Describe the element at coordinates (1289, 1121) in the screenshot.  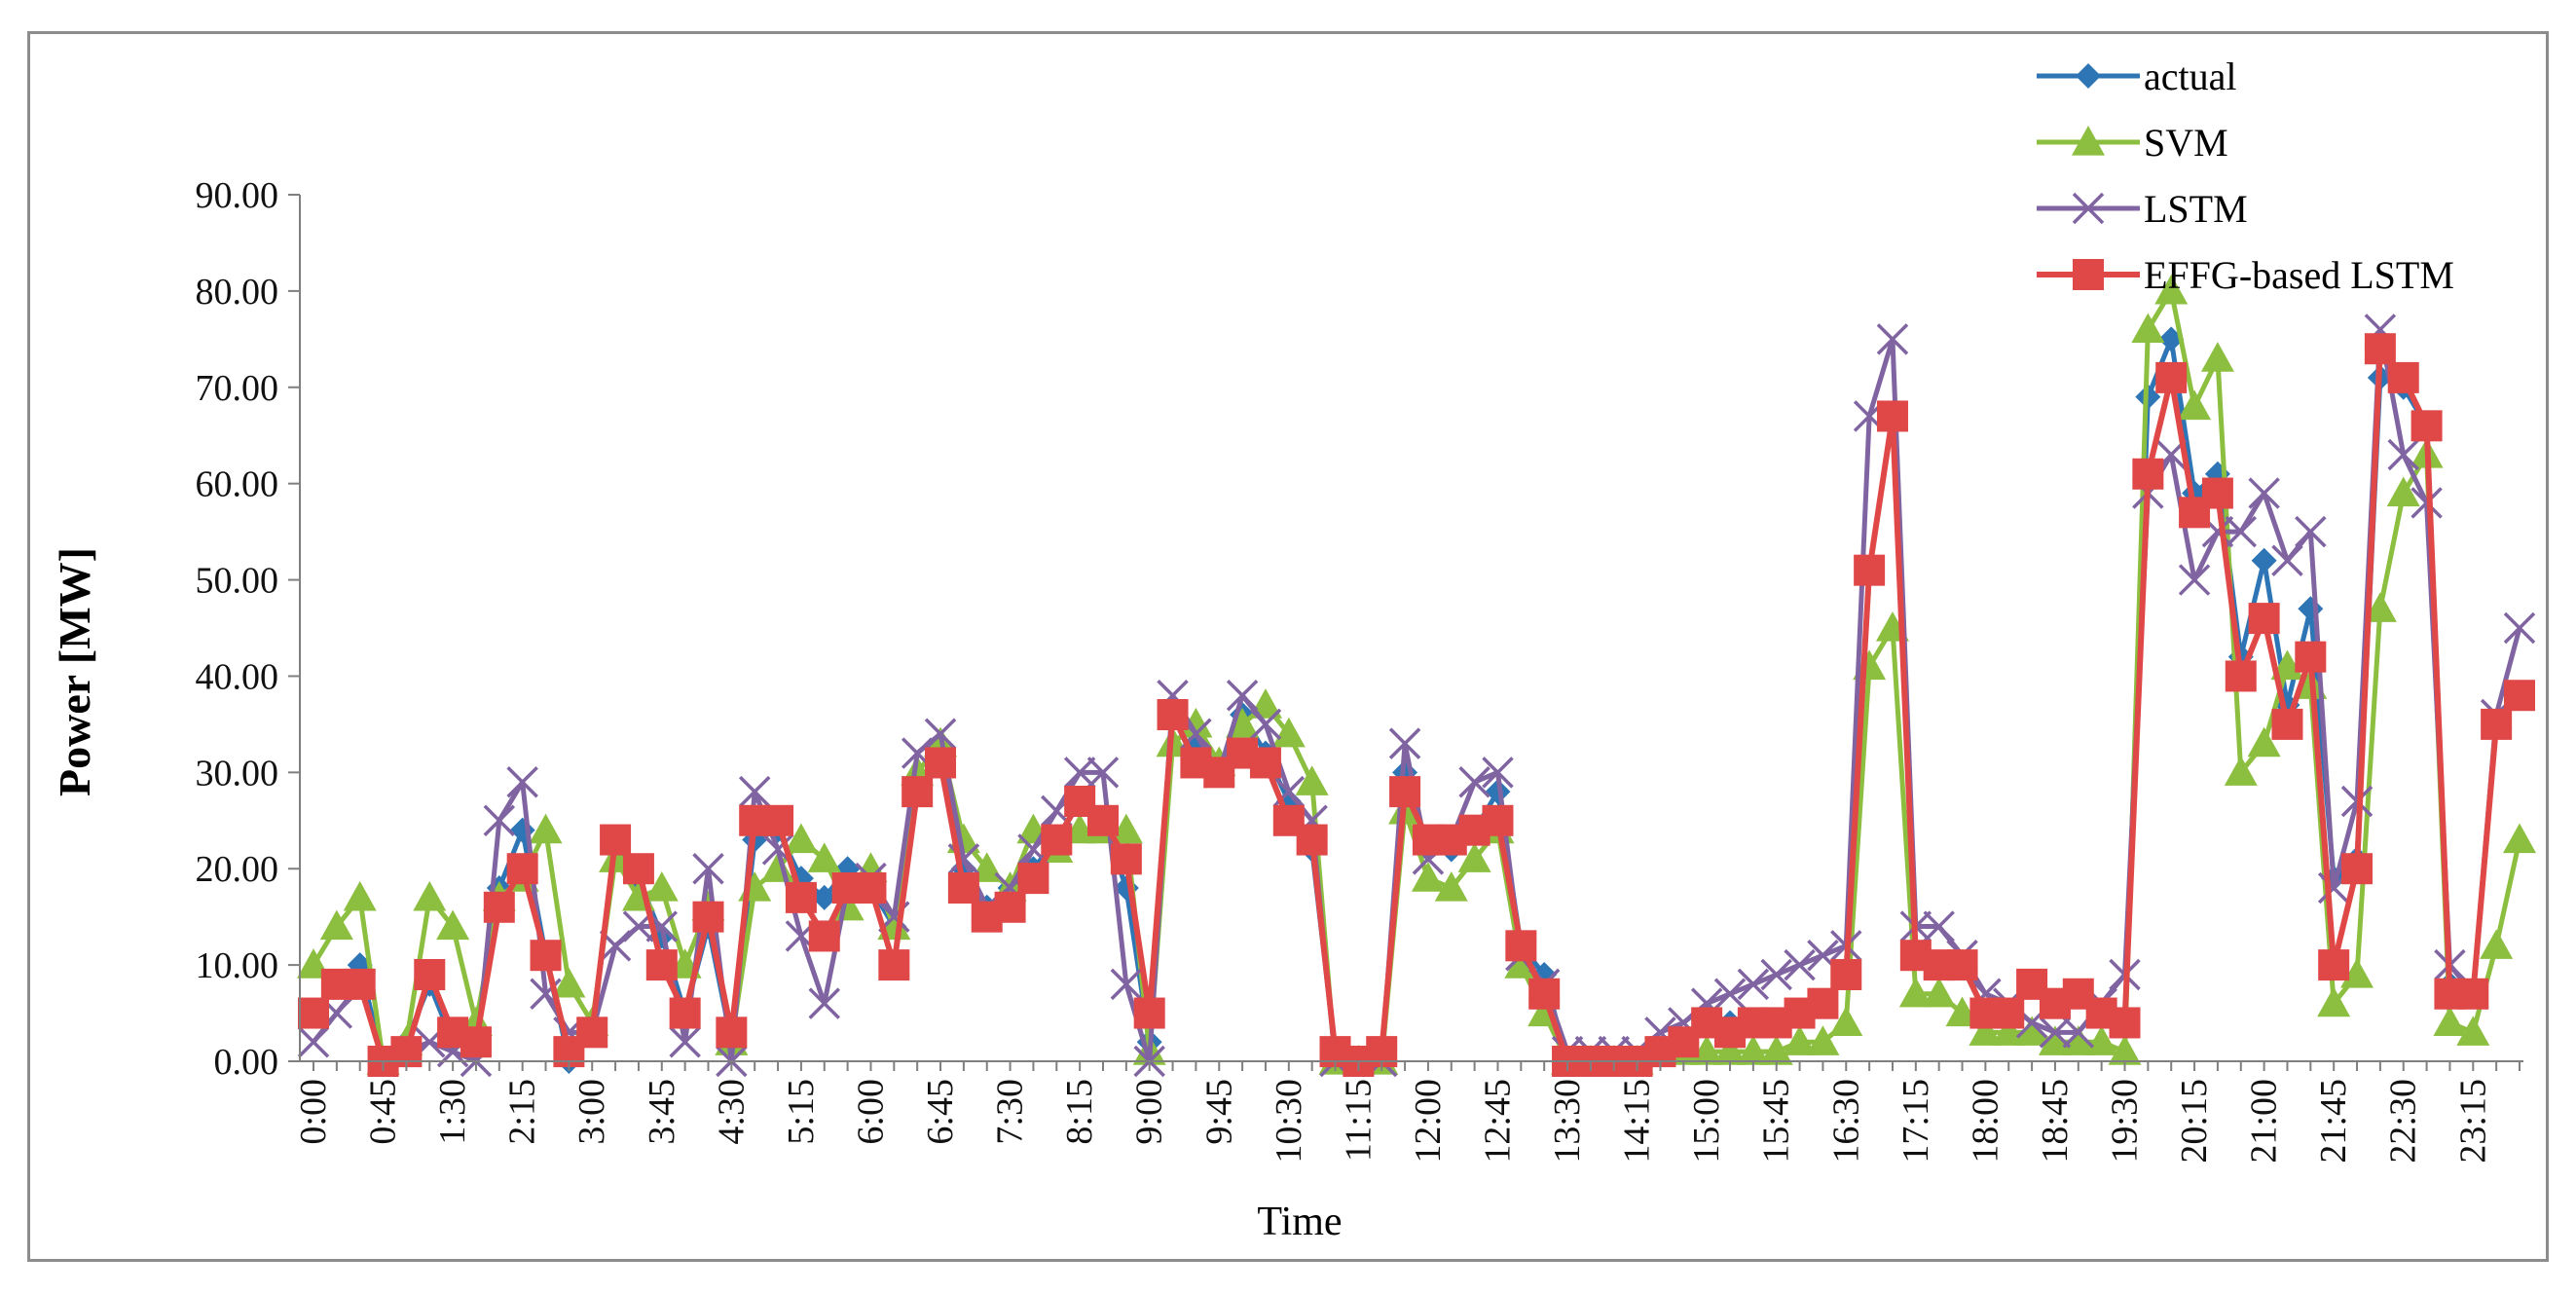
I see `x-tick-label: 10:30` at that location.